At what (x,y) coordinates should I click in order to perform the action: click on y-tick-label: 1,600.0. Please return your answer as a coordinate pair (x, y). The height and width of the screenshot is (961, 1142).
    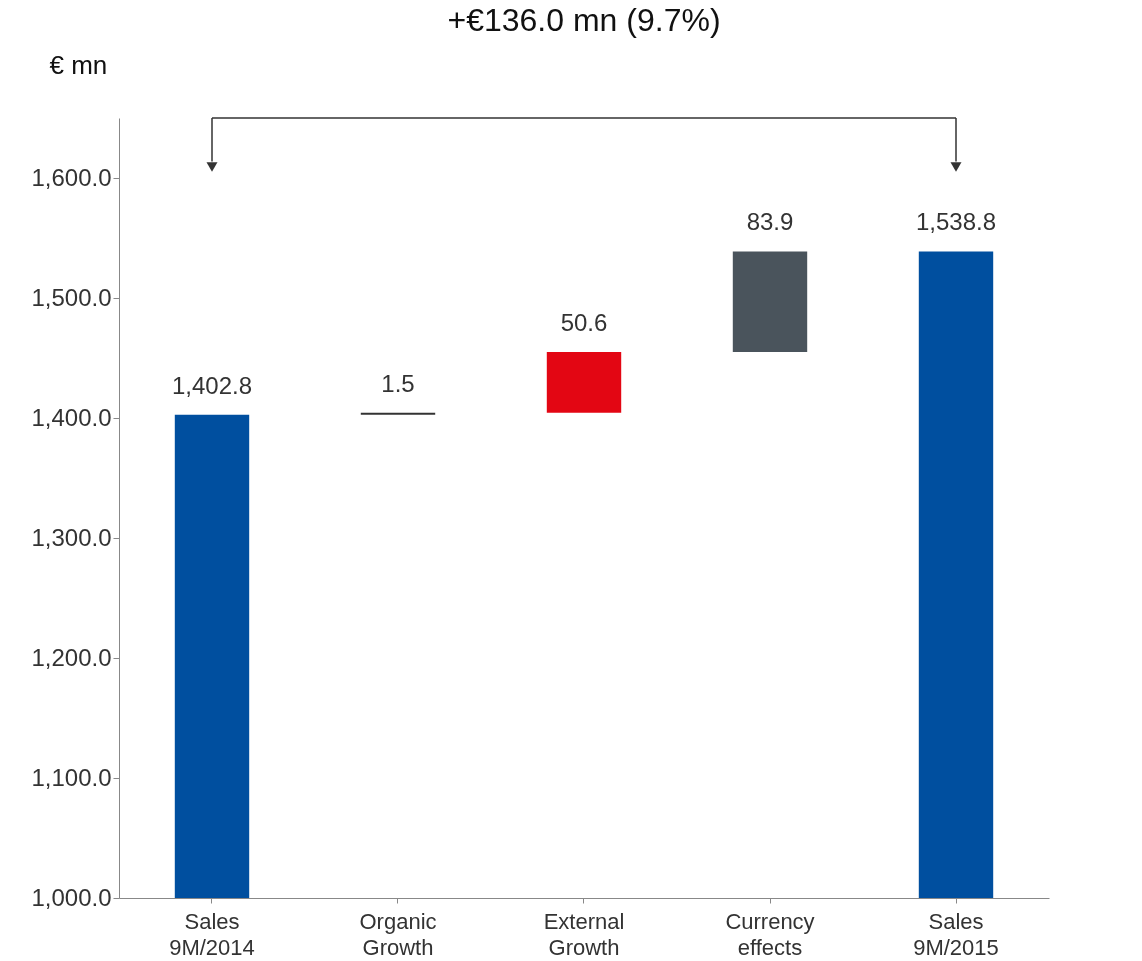
    Looking at the image, I should click on (71, 177).